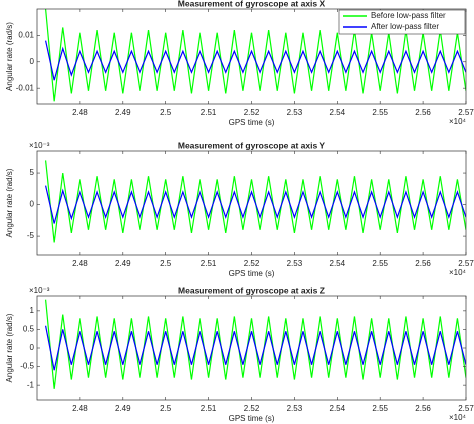 This screenshot has width=474, height=424. I want to click on chart-title: Measurement of gyroscope at axis X, so click(252, 4).